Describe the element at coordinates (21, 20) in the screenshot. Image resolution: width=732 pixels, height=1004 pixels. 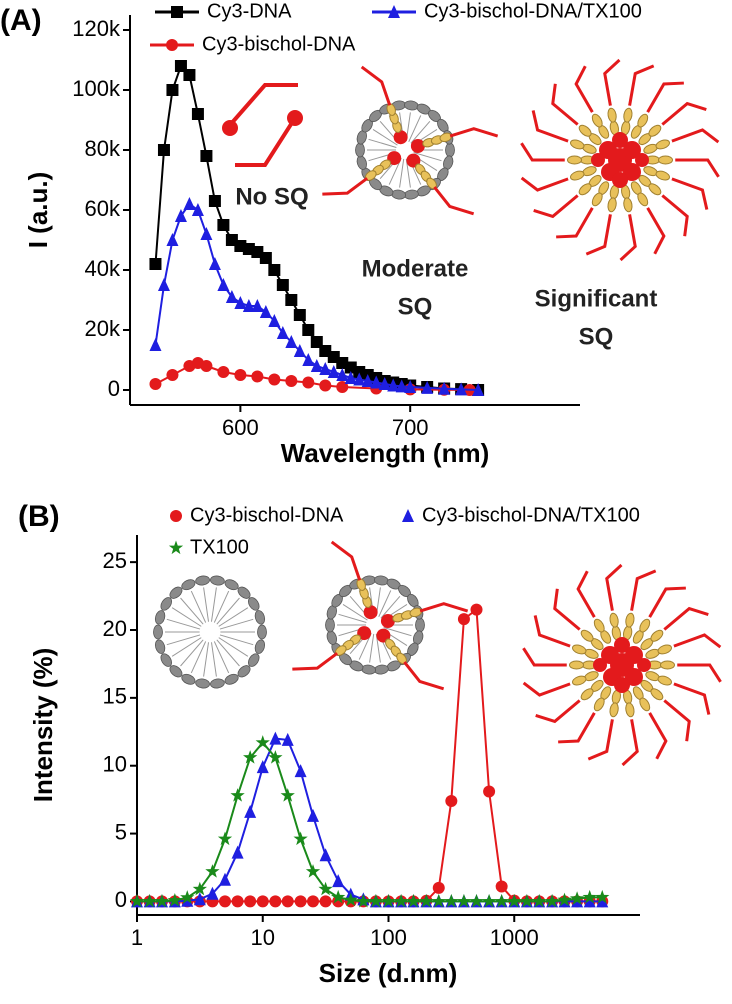
I see `panel-label: (A)` at that location.